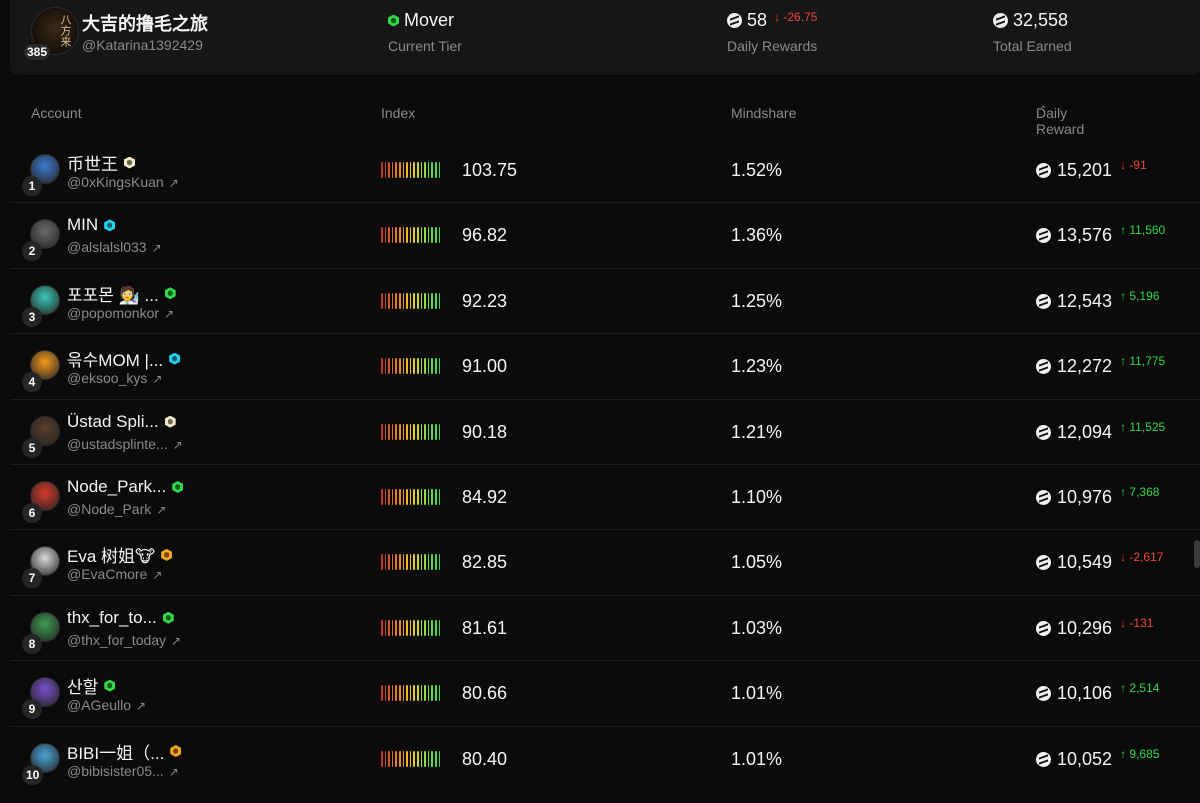 Image resolution: width=1200 pixels, height=803 pixels. What do you see at coordinates (120, 313) in the screenshot?
I see `account-handle: @popomonkor ↗` at bounding box center [120, 313].